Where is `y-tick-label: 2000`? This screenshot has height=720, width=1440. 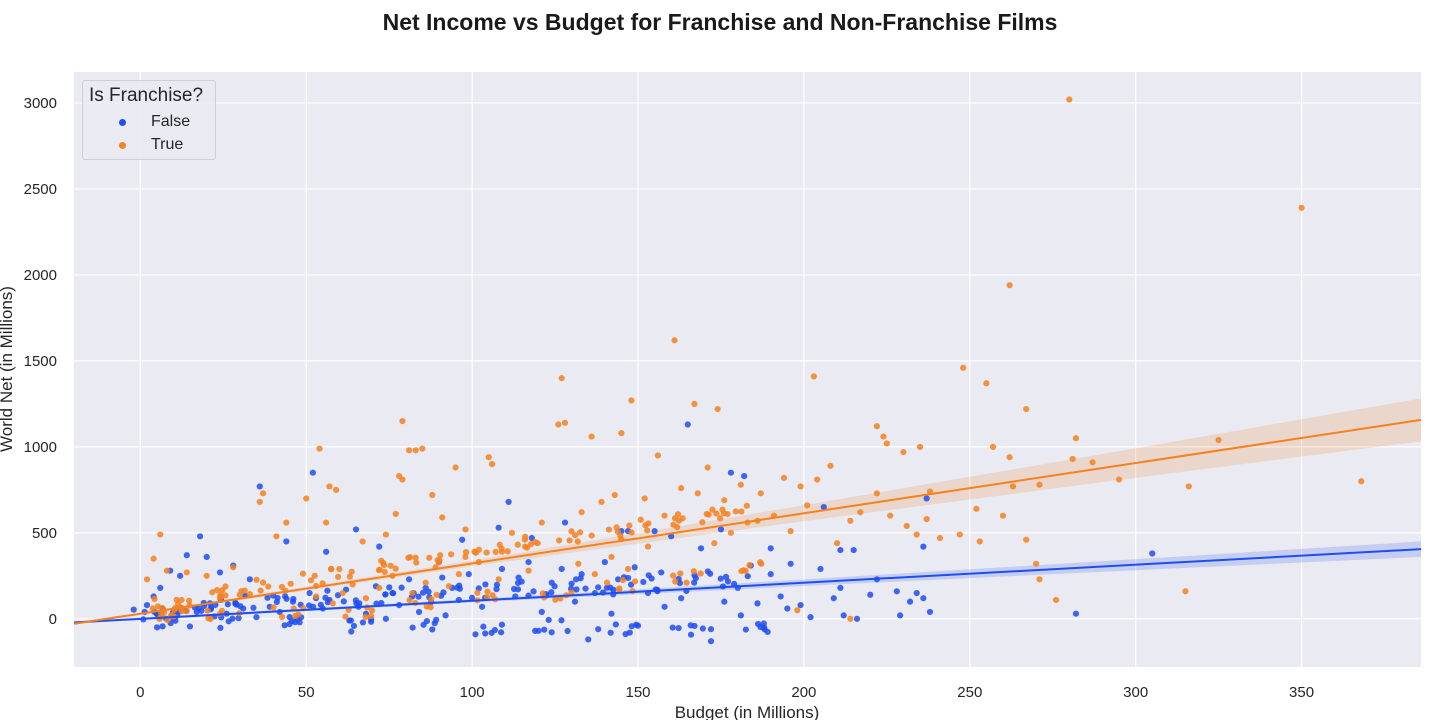
y-tick-label: 2000 is located at coordinates (40, 275).